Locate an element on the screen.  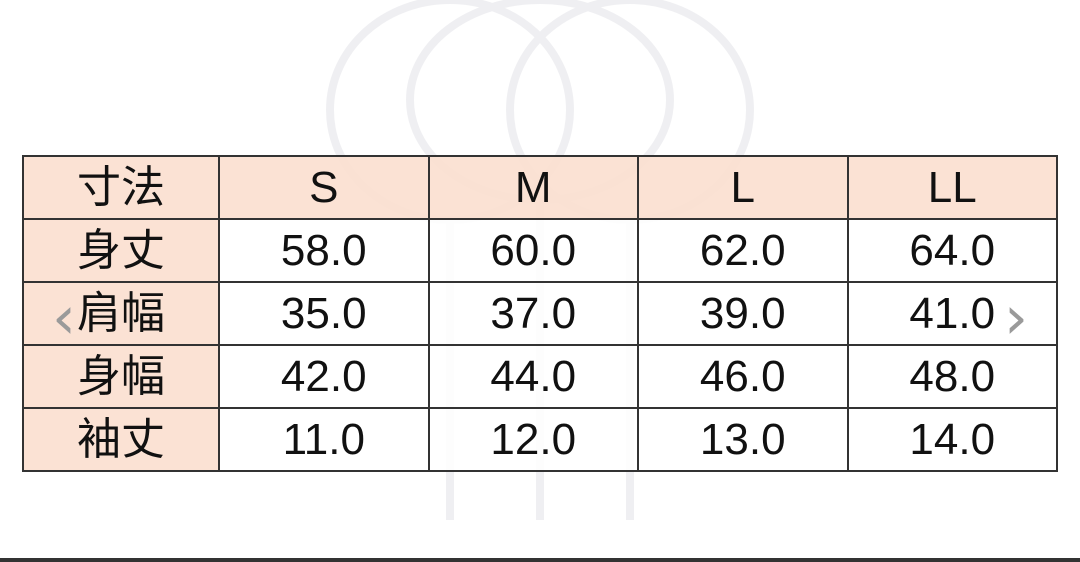
table-cell: 44.0 is located at coordinates (533, 376).